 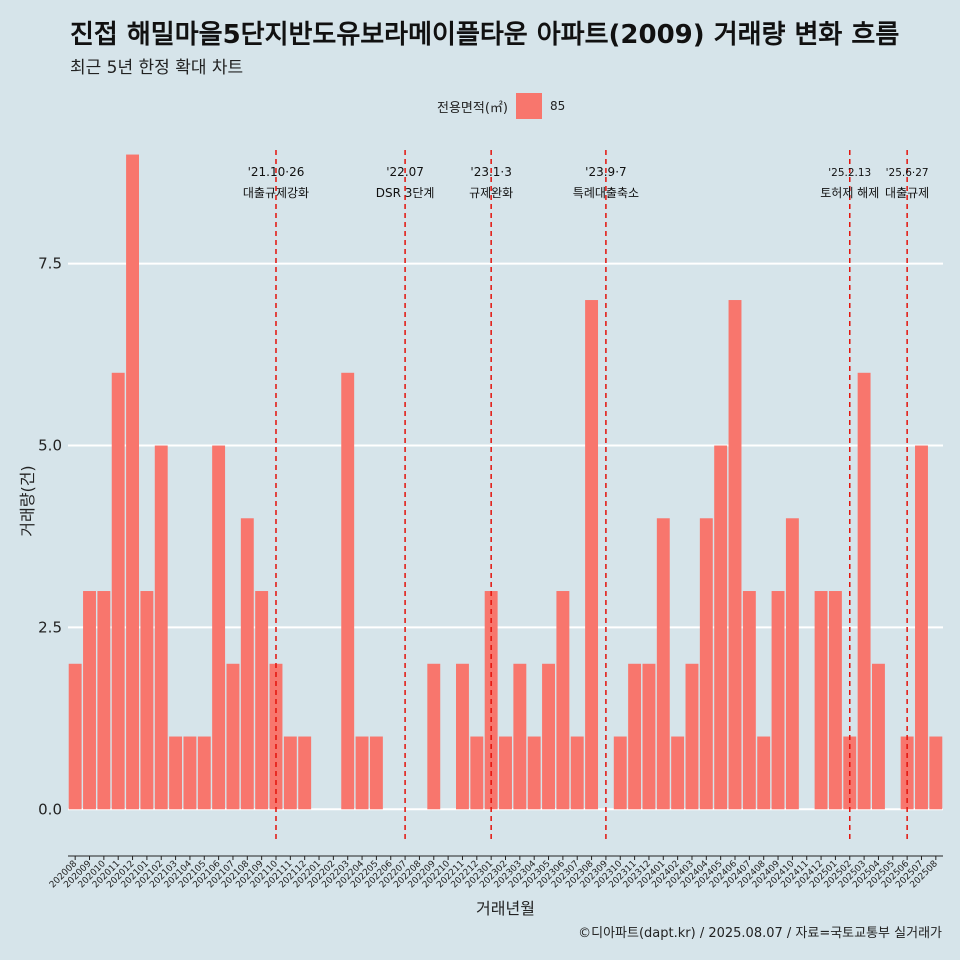 I want to click on event-date: '23.1·3, so click(x=490, y=172).